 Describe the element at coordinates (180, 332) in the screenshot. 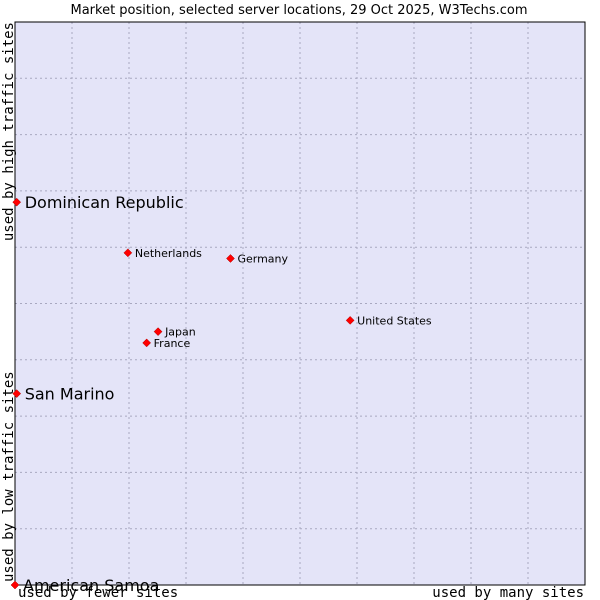

I see `point-label-japan: Japan` at that location.